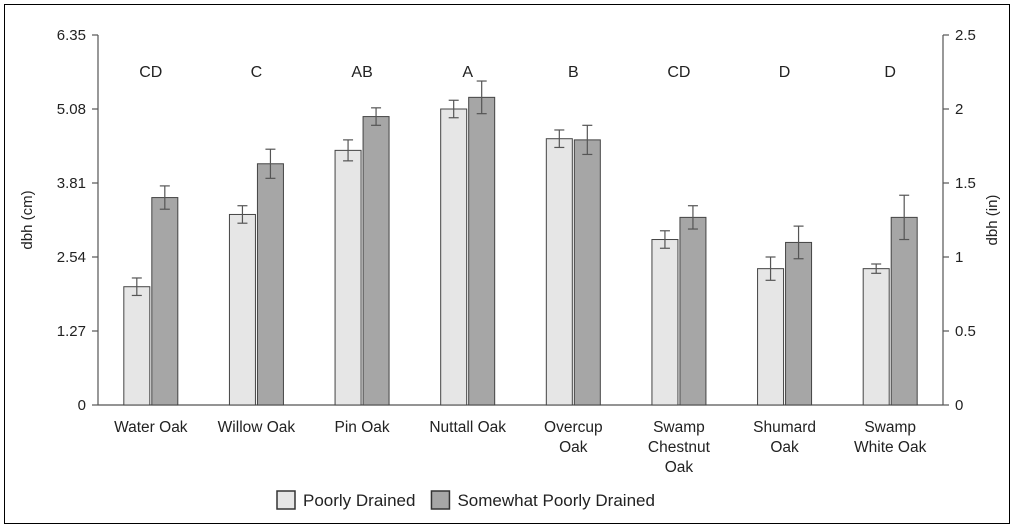 This screenshot has width=1016, height=530. I want to click on left-y-tick-label: 6.35, so click(71, 35).